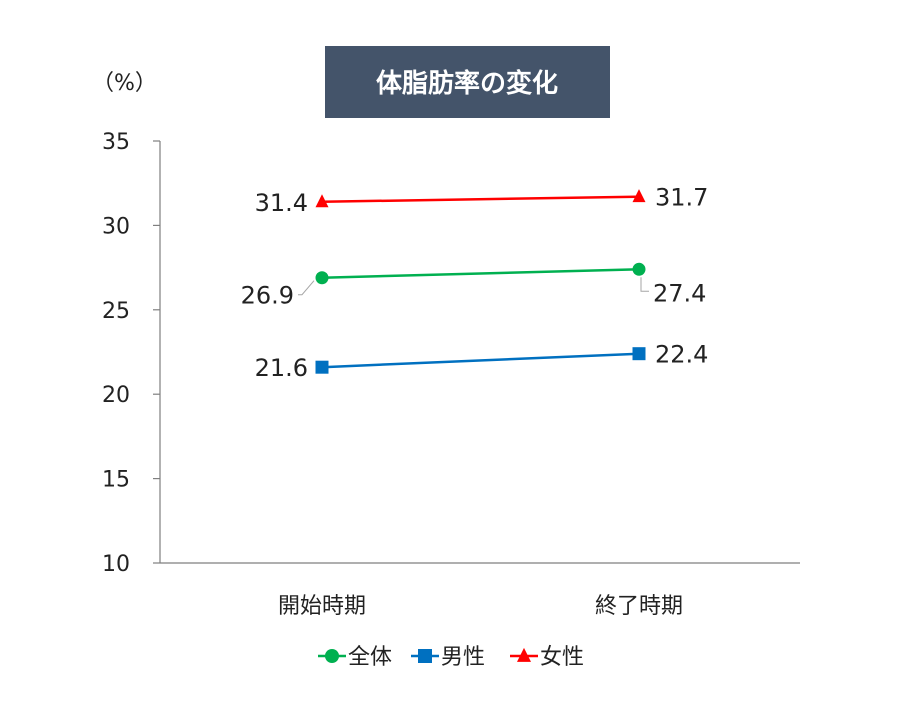  What do you see at coordinates (332, 656) in the screenshot?
I see `legend-marker-circle` at bounding box center [332, 656].